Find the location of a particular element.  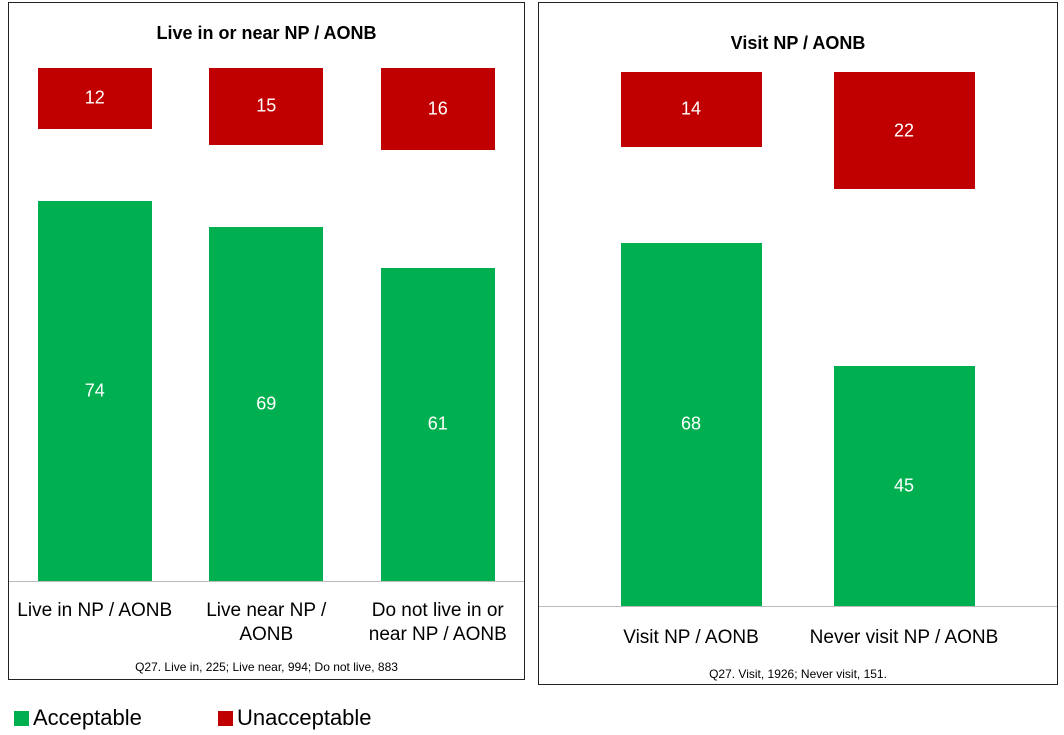

x-tick-label: Do not live in or near NP / AONB is located at coordinates (437, 622).